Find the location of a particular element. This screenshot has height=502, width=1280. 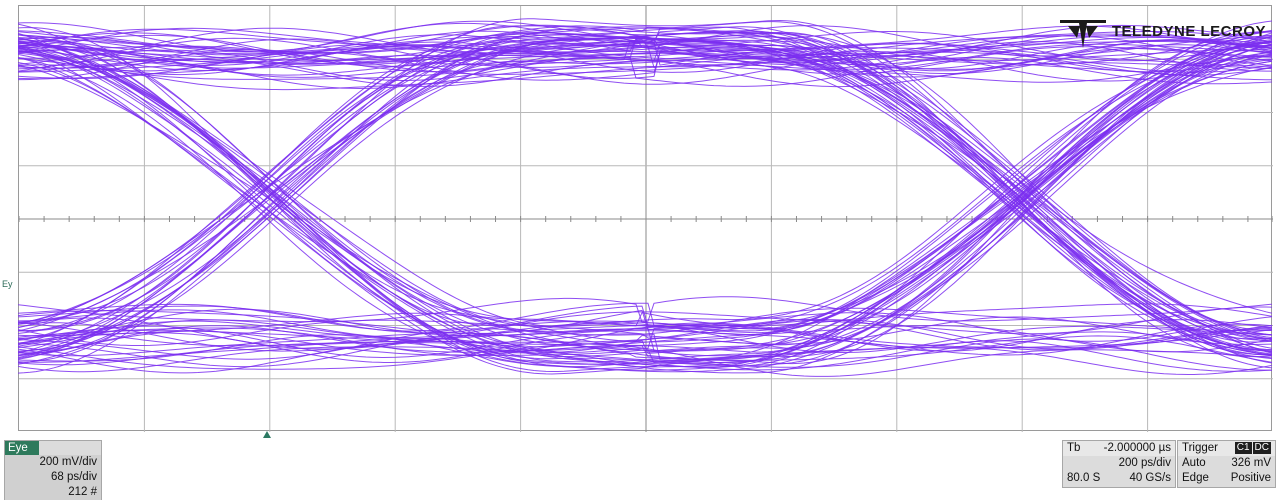

timebase-sample-rate: 40 GS/s is located at coordinates (1150, 478).